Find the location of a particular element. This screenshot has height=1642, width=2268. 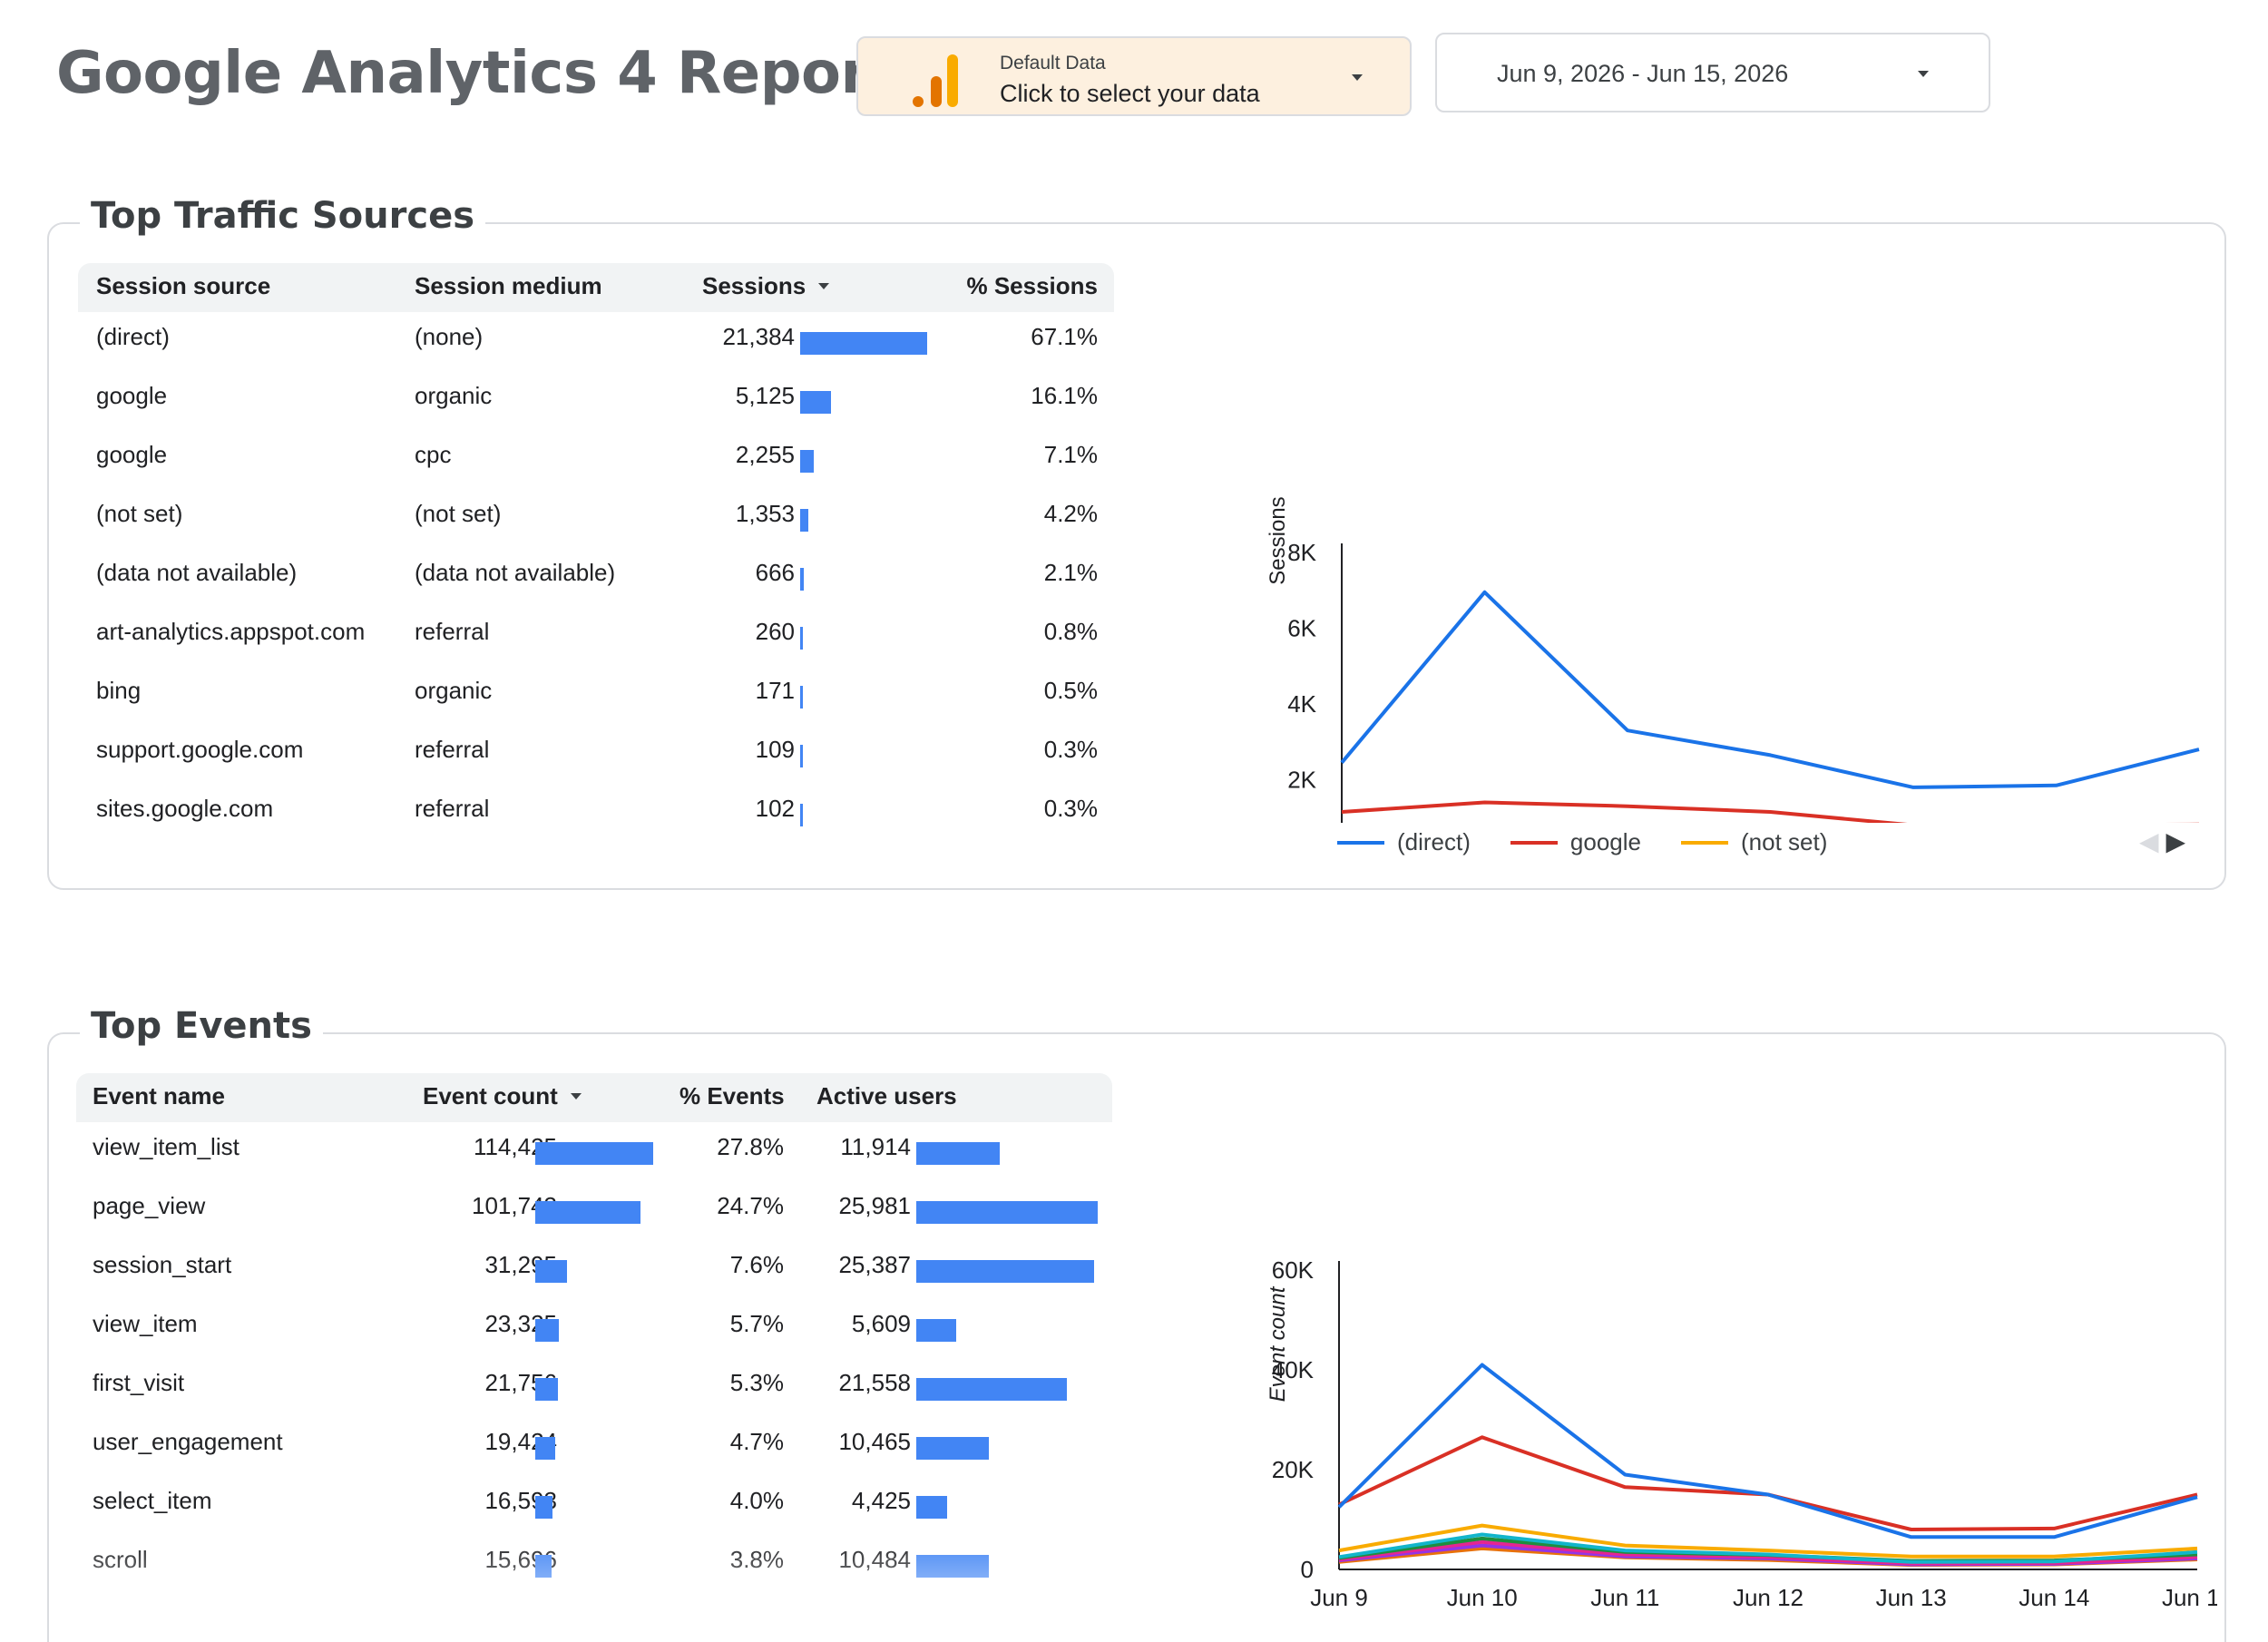

cell-session-source: google is located at coordinates (132, 455).